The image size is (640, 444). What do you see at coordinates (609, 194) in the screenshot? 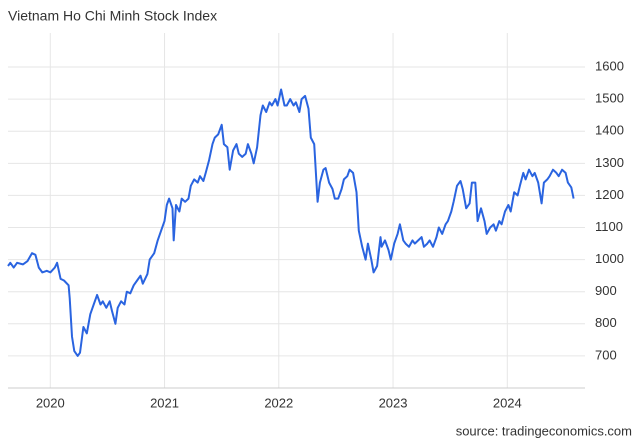
I see `y-tick-label: 1200` at bounding box center [609, 194].